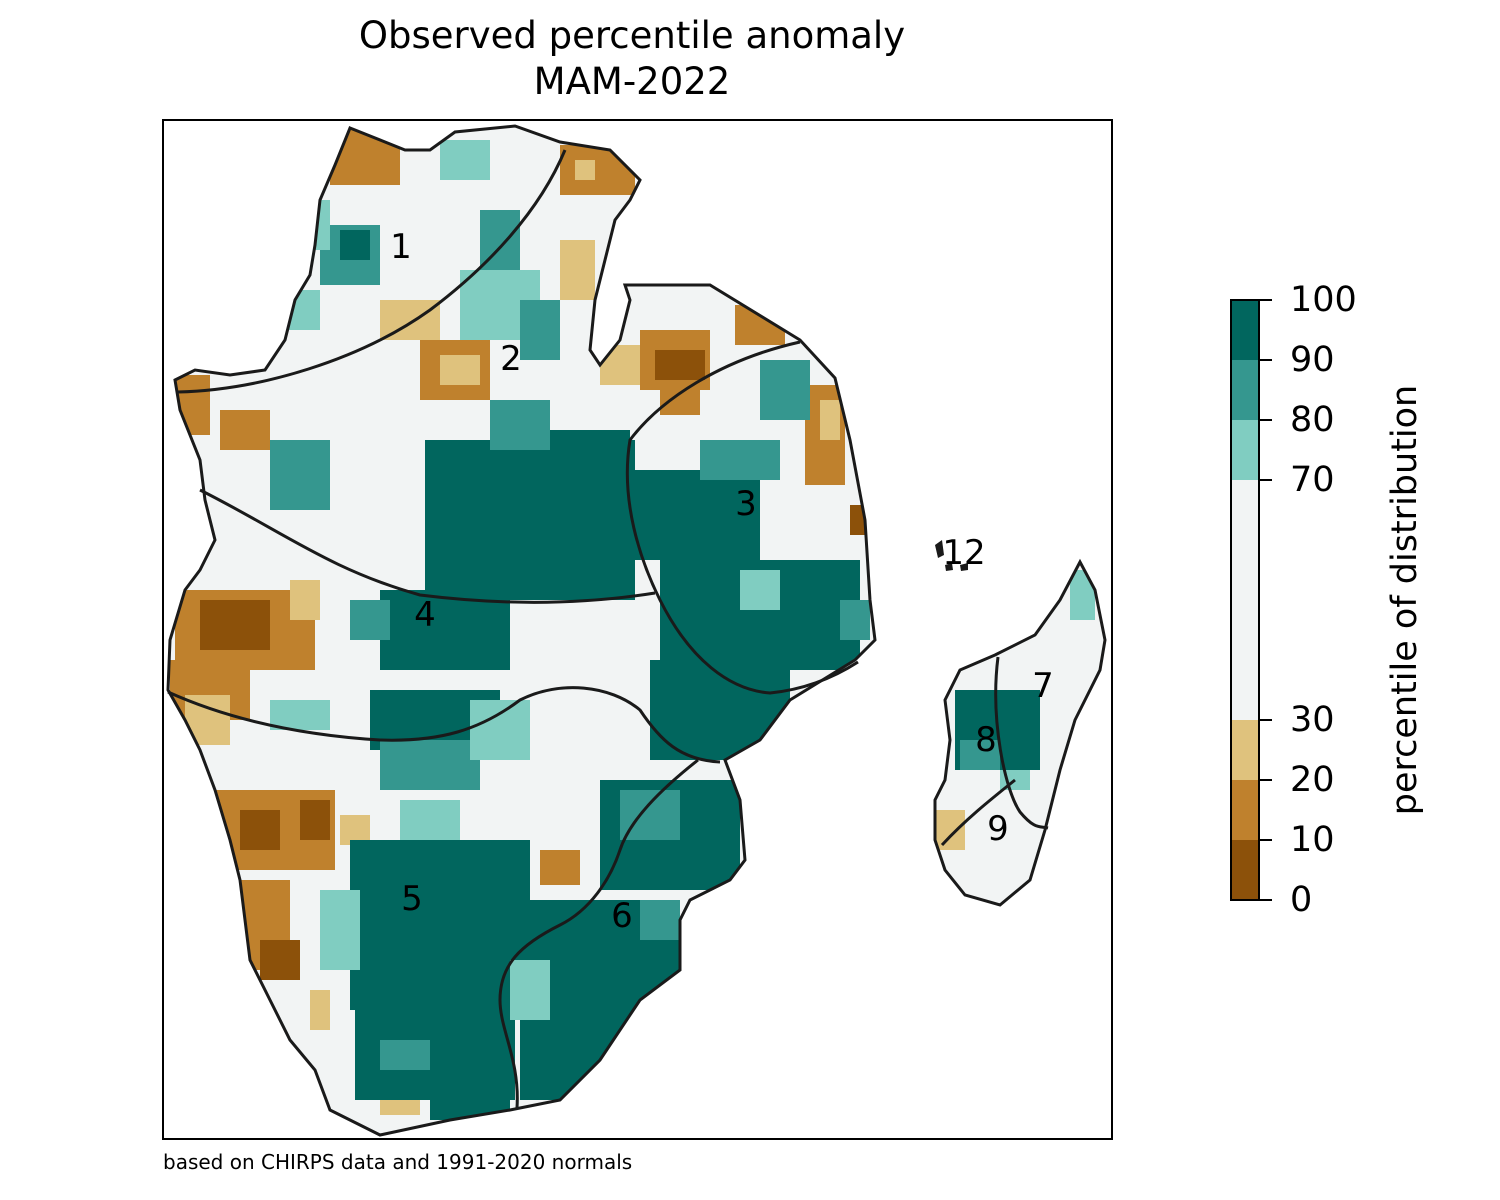  Describe the element at coordinates (1323, 300) in the screenshot. I see `colorbar-tick-label: 100` at that location.